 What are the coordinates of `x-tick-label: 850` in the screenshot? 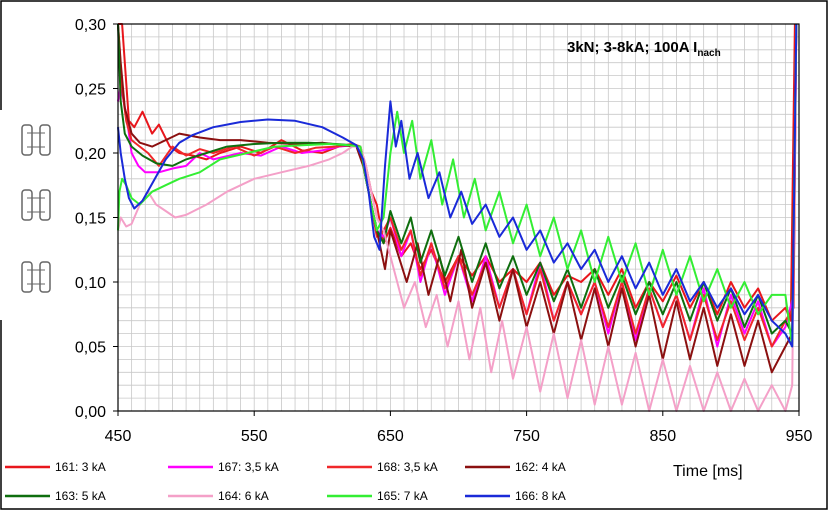 It's located at (662, 436).